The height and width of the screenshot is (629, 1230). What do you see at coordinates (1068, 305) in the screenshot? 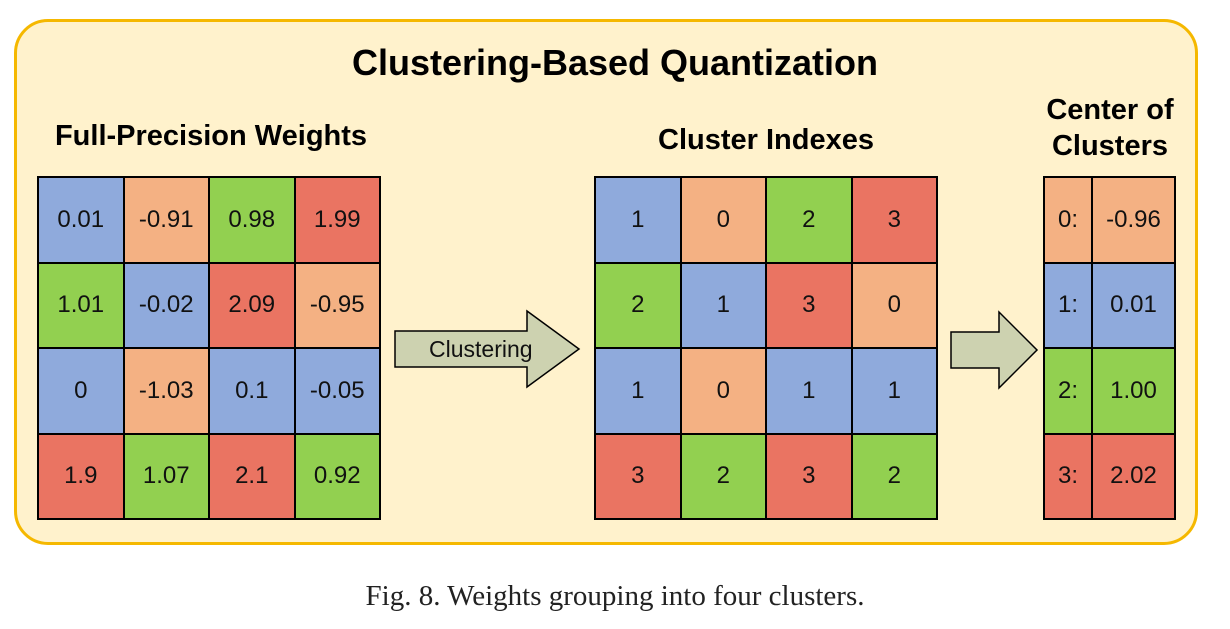
I see `center-index-cell: 1:` at bounding box center [1068, 305].